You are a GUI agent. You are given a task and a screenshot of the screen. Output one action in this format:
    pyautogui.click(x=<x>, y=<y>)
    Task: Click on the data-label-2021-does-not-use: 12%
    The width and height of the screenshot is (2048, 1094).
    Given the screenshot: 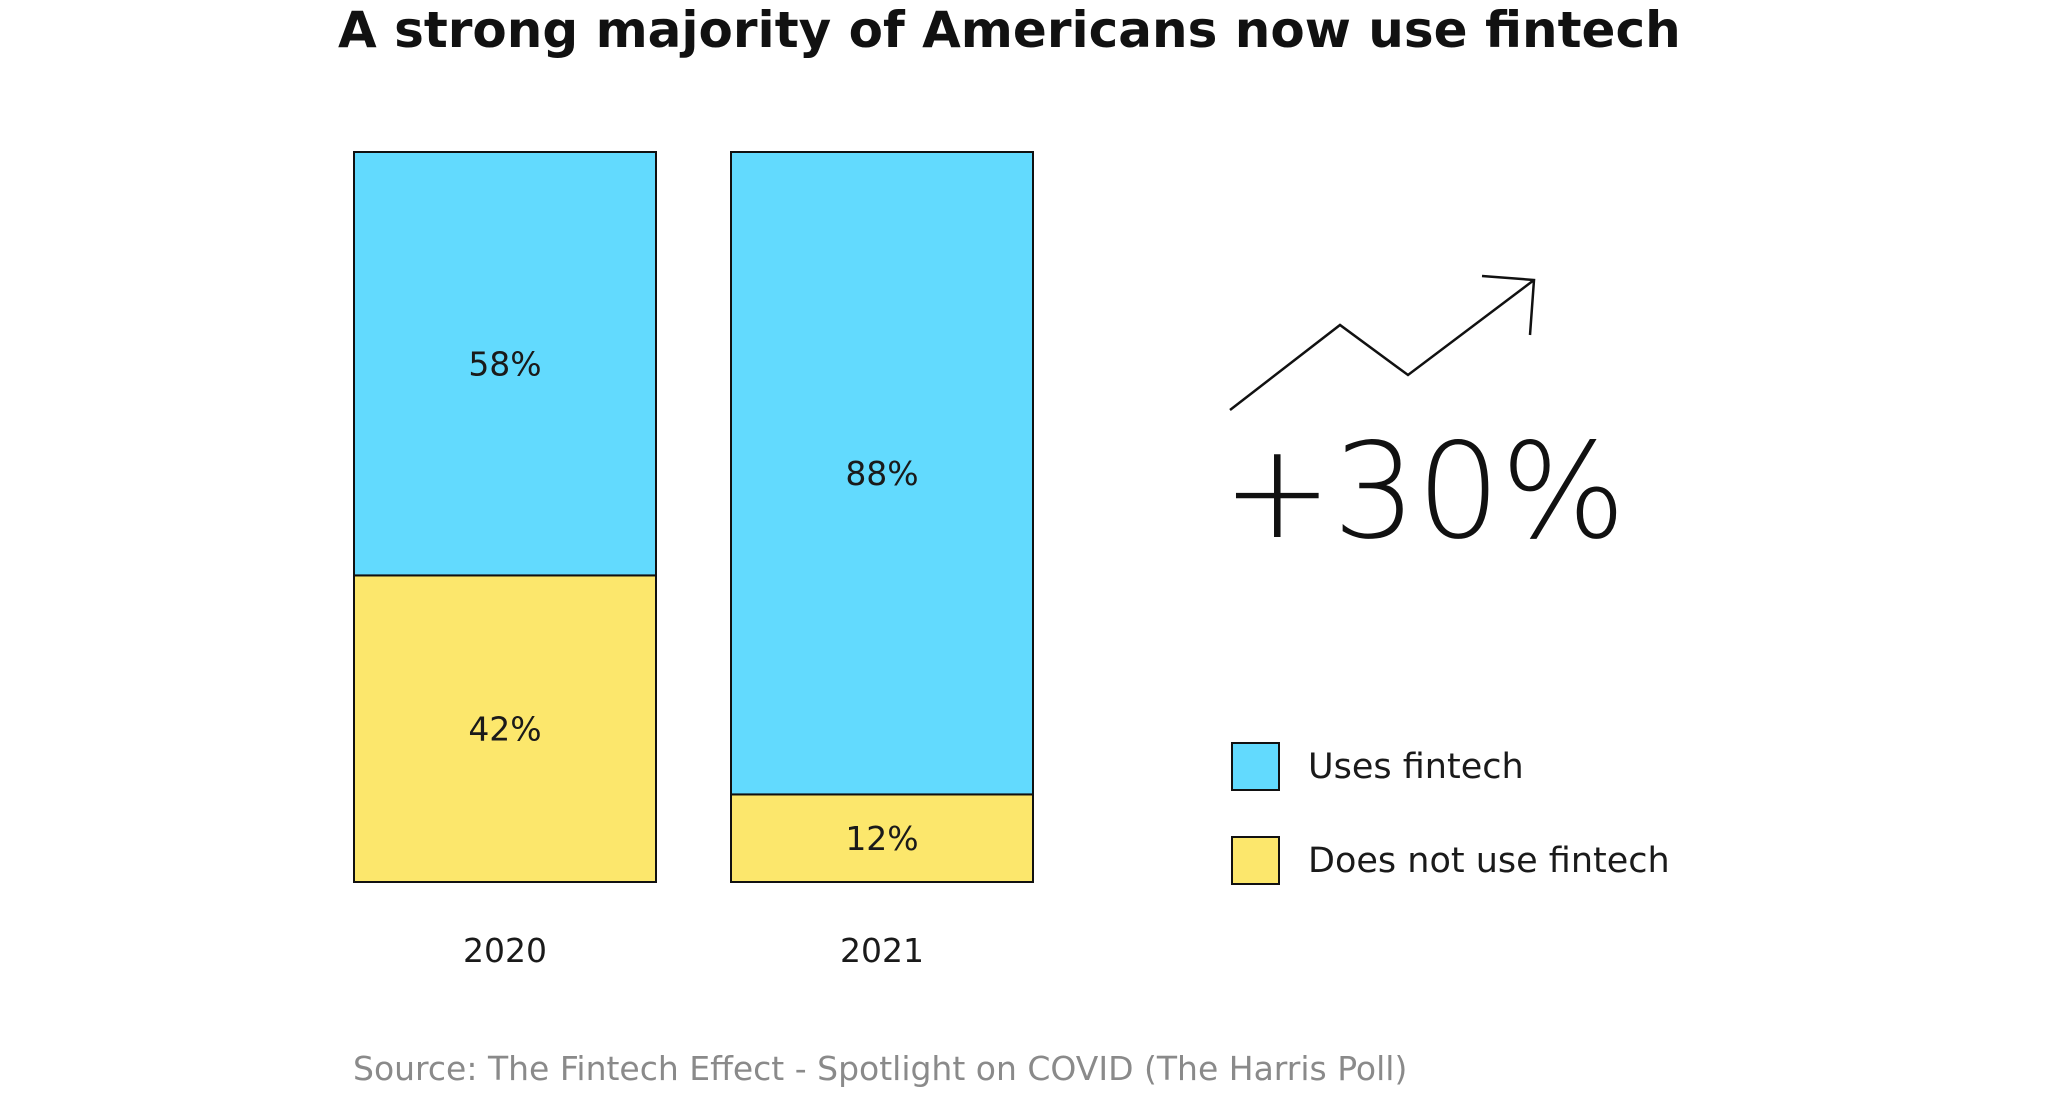 What is the action you would take?
    pyautogui.click(x=881, y=838)
    